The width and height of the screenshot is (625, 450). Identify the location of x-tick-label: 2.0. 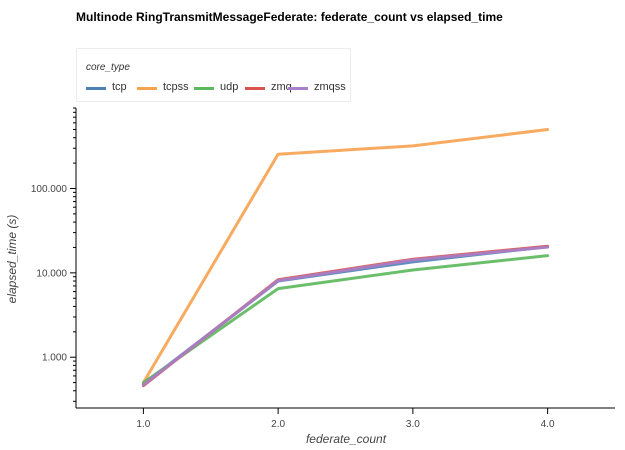
(278, 424).